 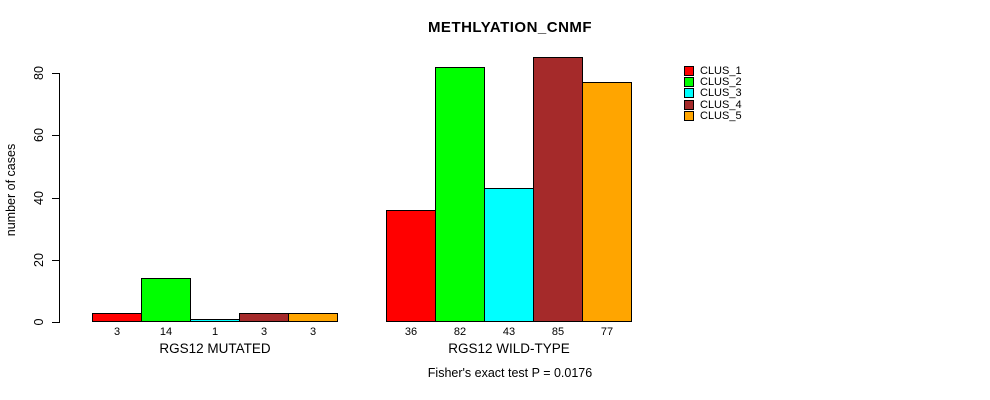 I want to click on y-axis-tick-label: 80, so click(x=39, y=73).